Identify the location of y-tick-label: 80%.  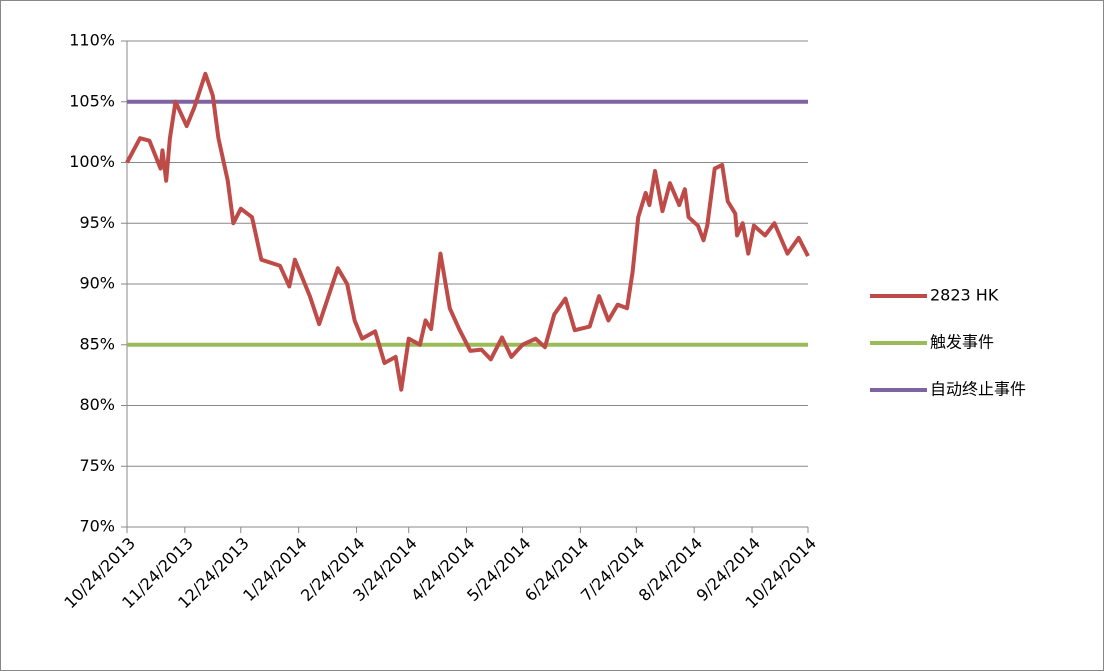
(97, 404).